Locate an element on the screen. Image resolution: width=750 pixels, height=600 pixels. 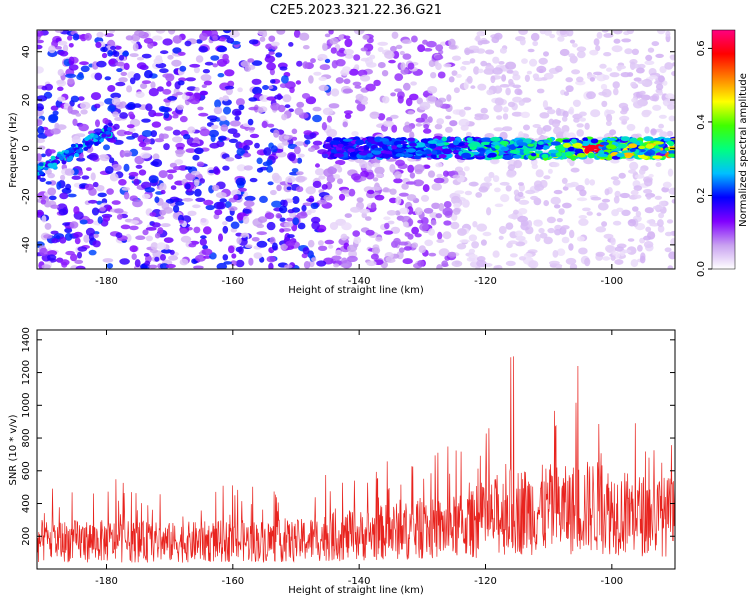
spectrogram-y-label: Frequency (Hz) is located at coordinates (13, 150).